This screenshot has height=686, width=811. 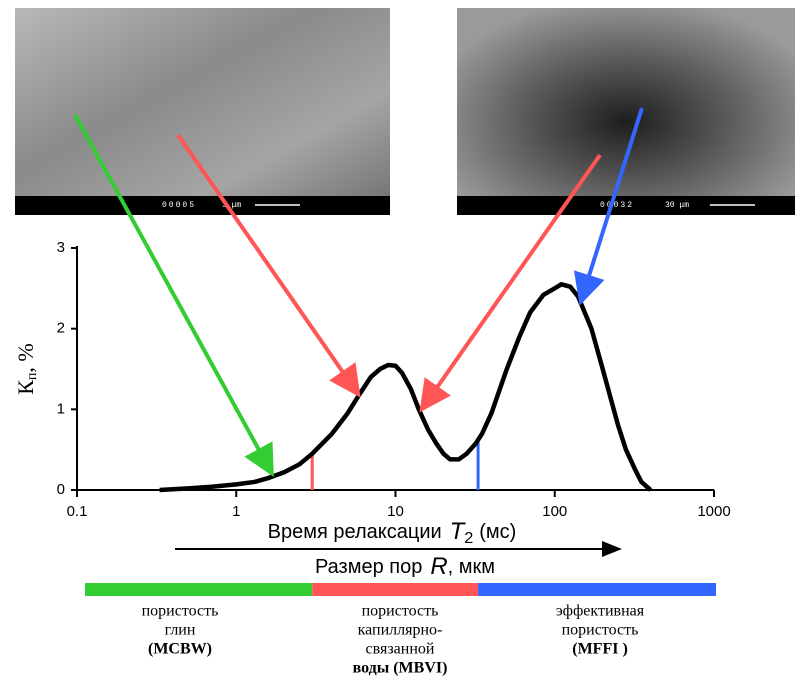 I want to click on label-part: (мс), so click(x=497, y=532).